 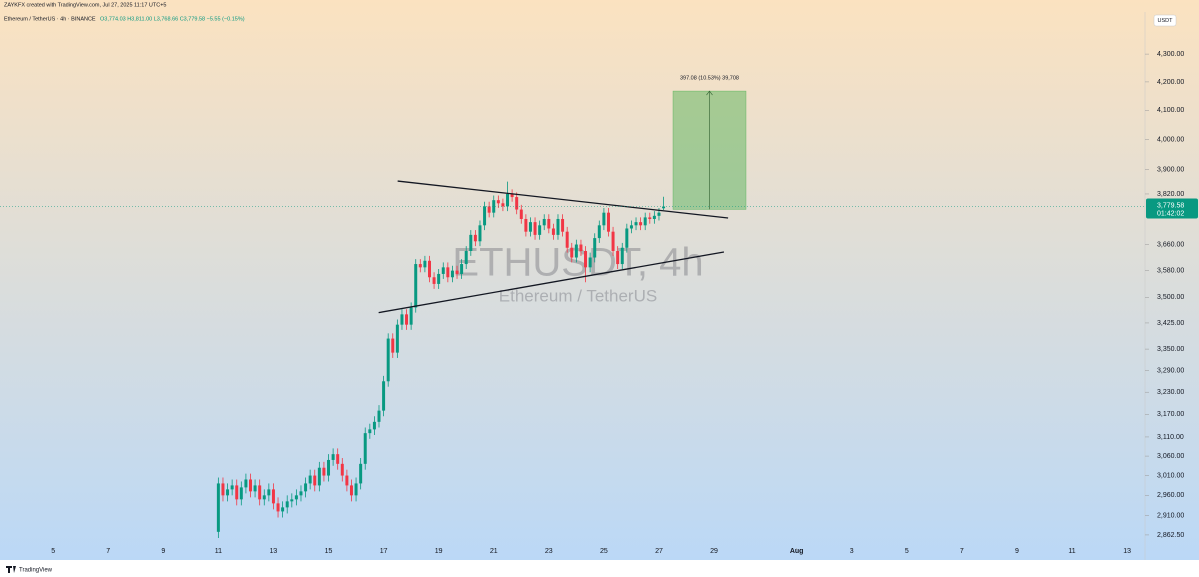 What do you see at coordinates (599, 568) in the screenshot?
I see `footer-bar` at bounding box center [599, 568].